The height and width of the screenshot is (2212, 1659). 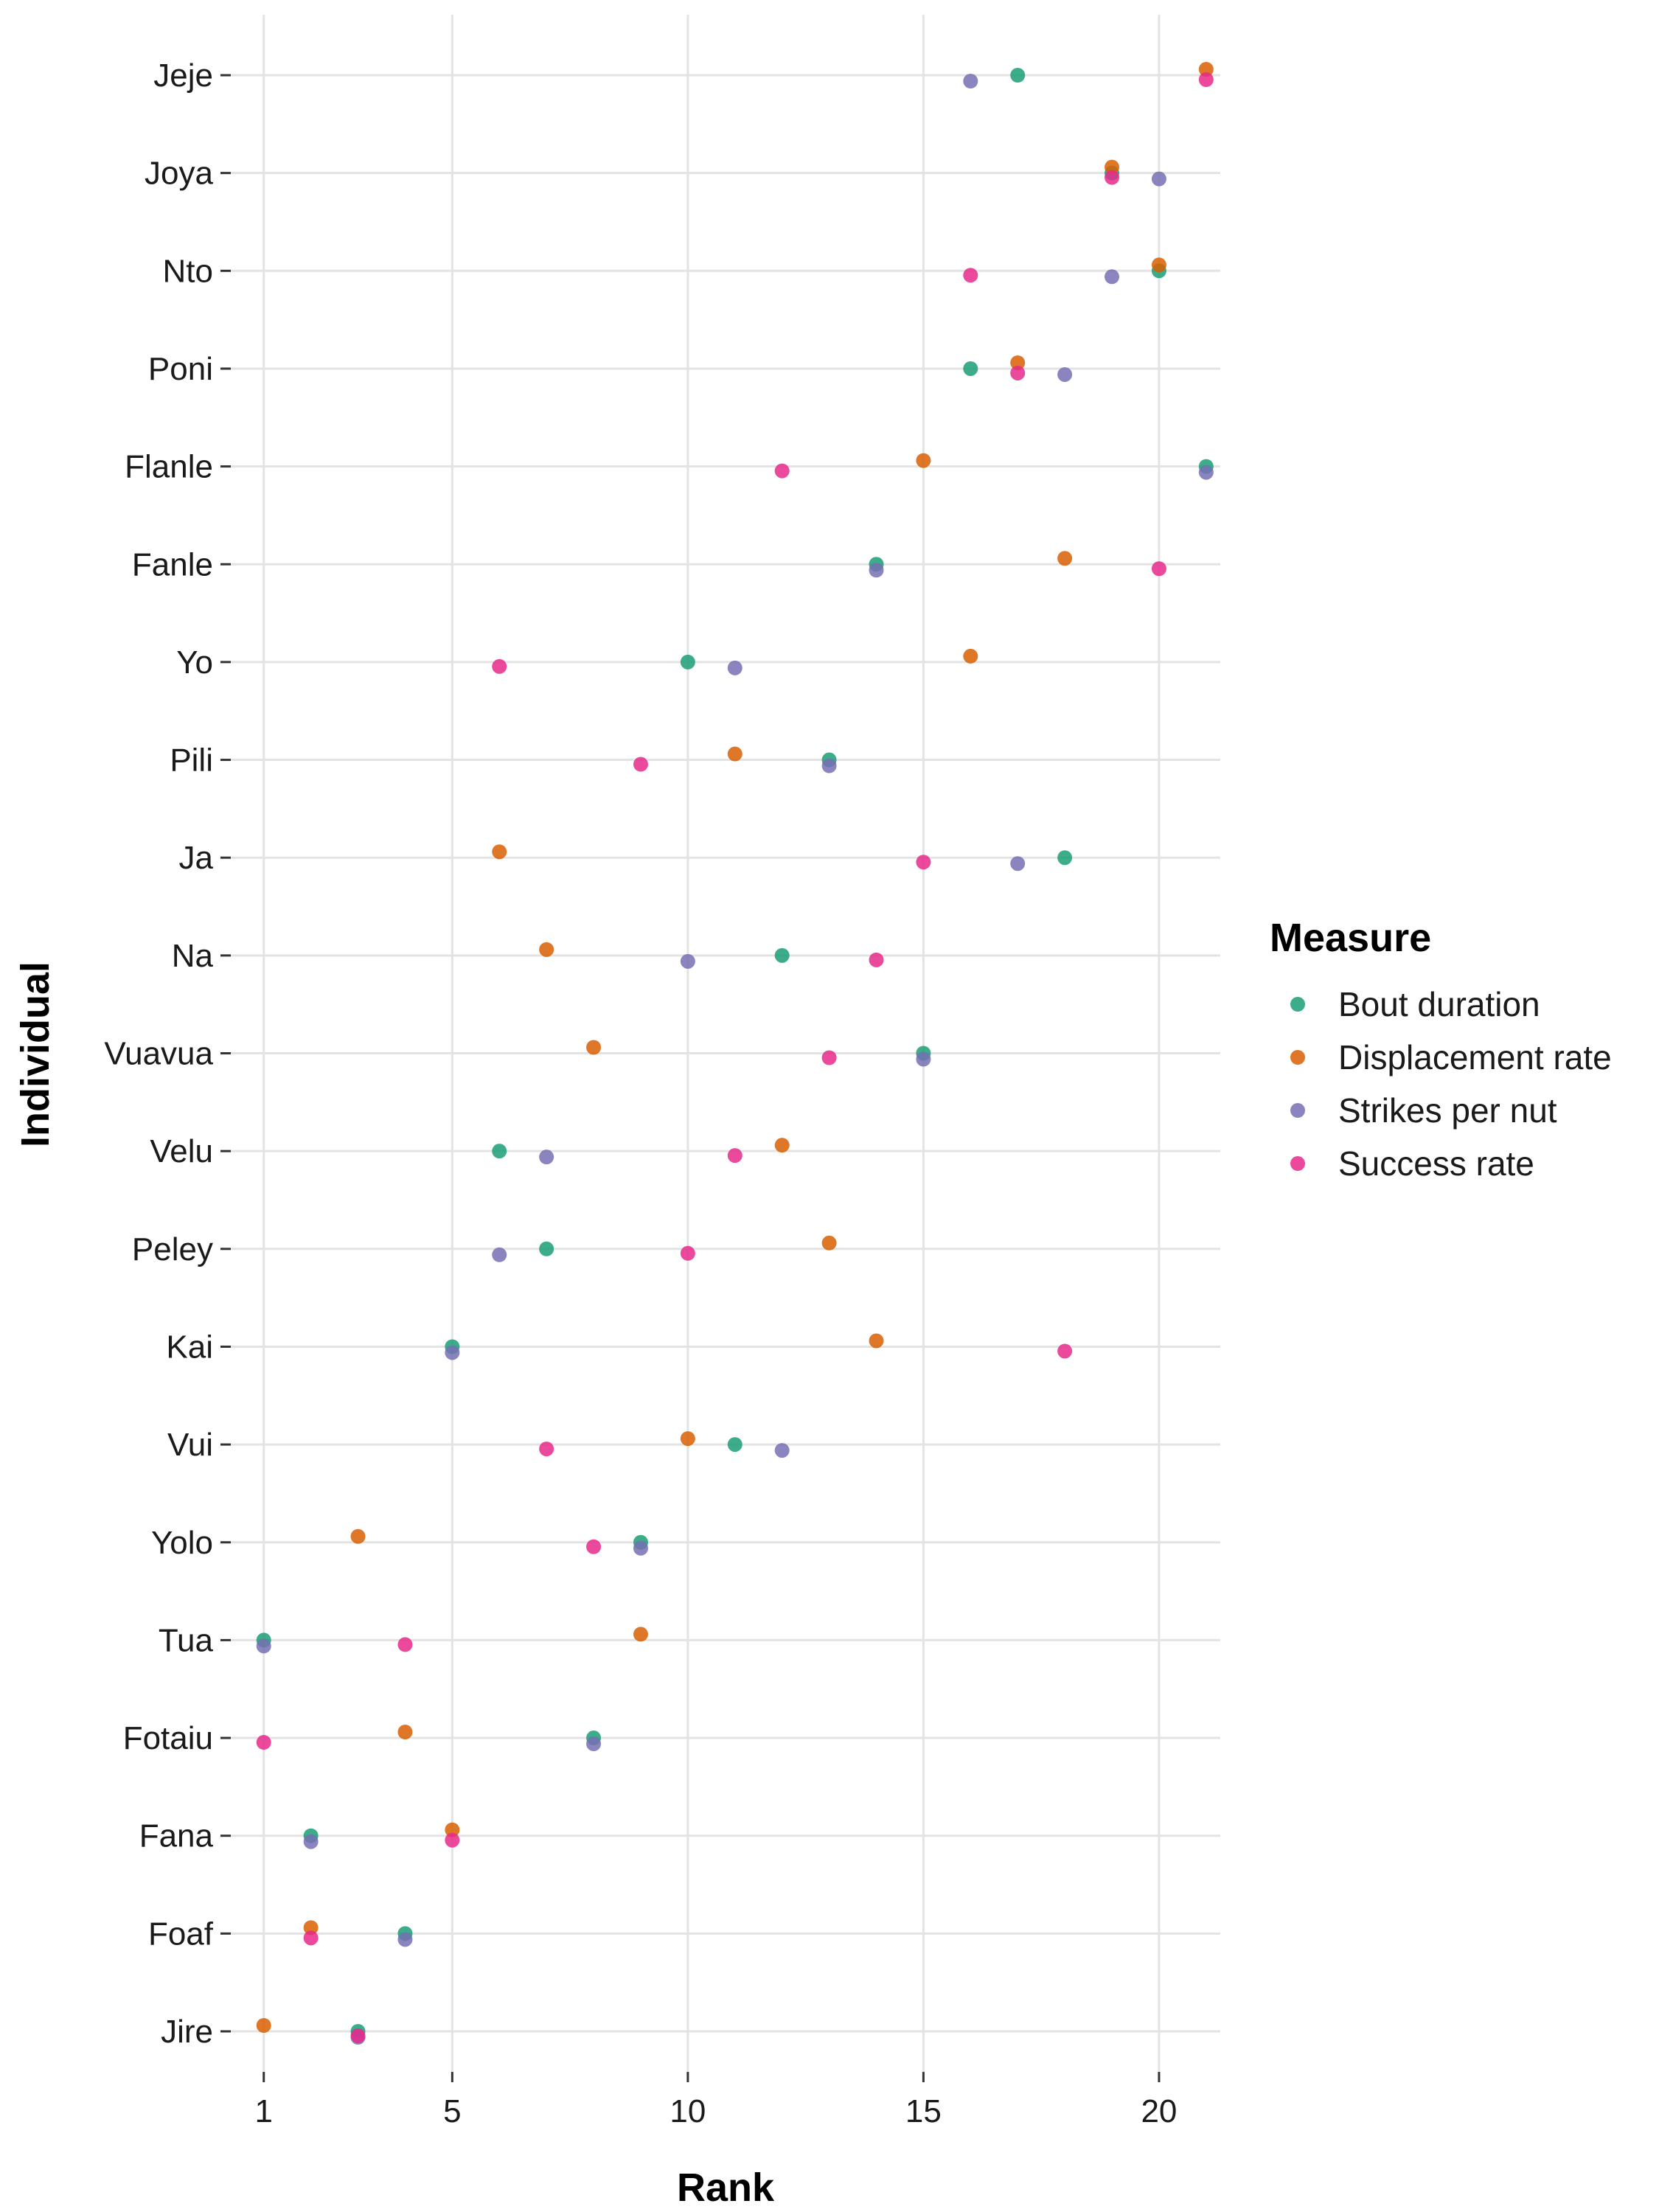 What do you see at coordinates (594, 1744) in the screenshot?
I see `point-strikes-per-nut-fotaiu` at bounding box center [594, 1744].